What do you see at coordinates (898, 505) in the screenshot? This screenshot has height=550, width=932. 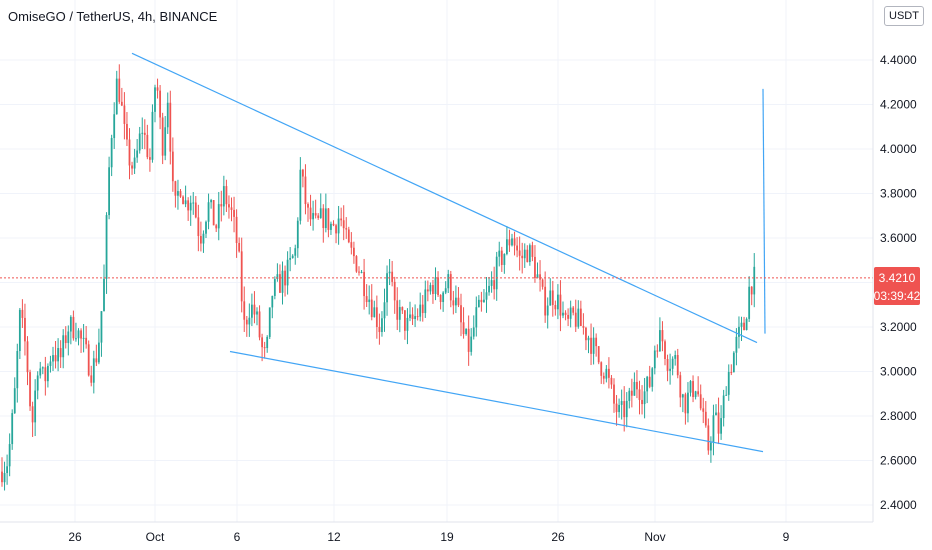 I see `y-tick-label: 2.4000` at bounding box center [898, 505].